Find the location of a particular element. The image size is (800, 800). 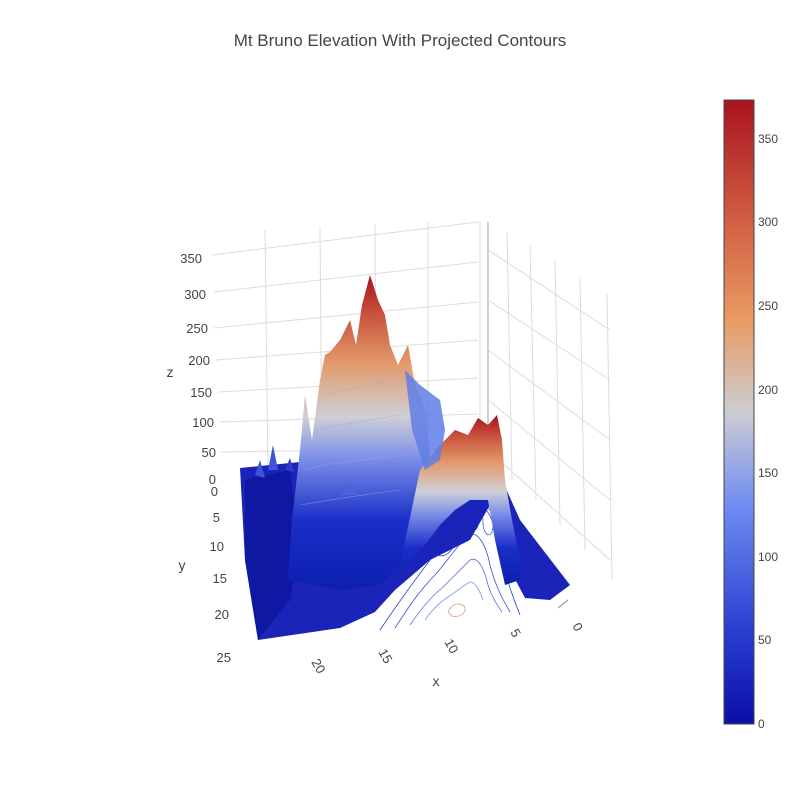

z-axis-title: z is located at coordinates (170, 372).